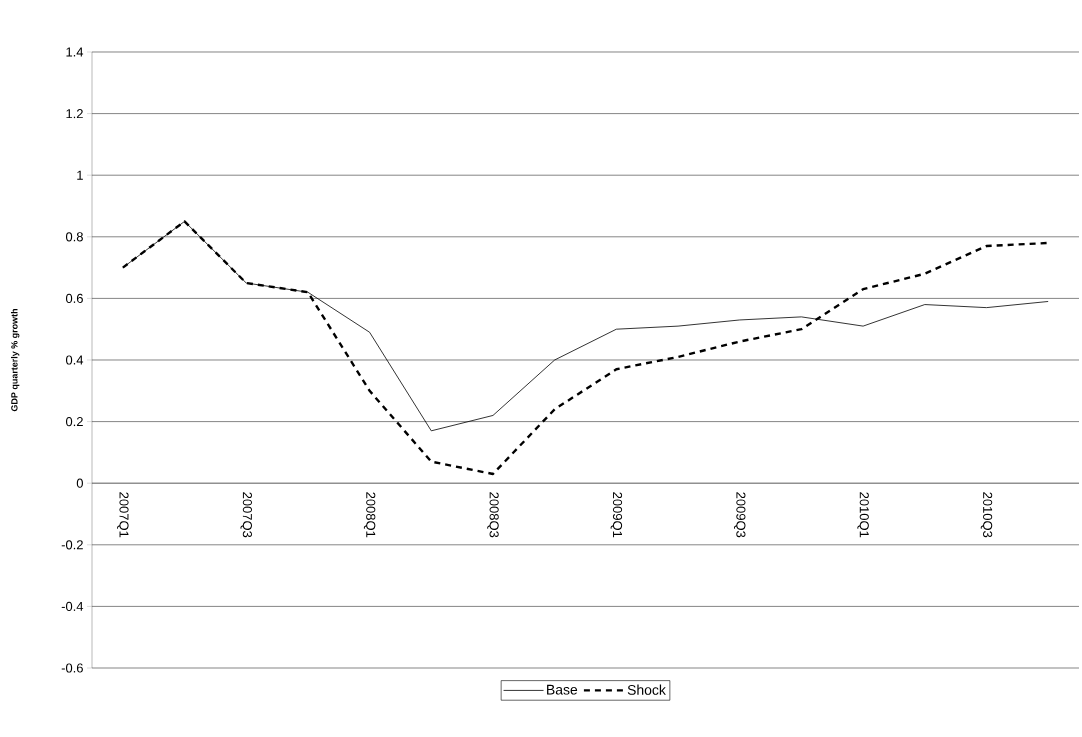  Describe the element at coordinates (74, 422) in the screenshot. I see `y-tick-label: 0.2` at that location.